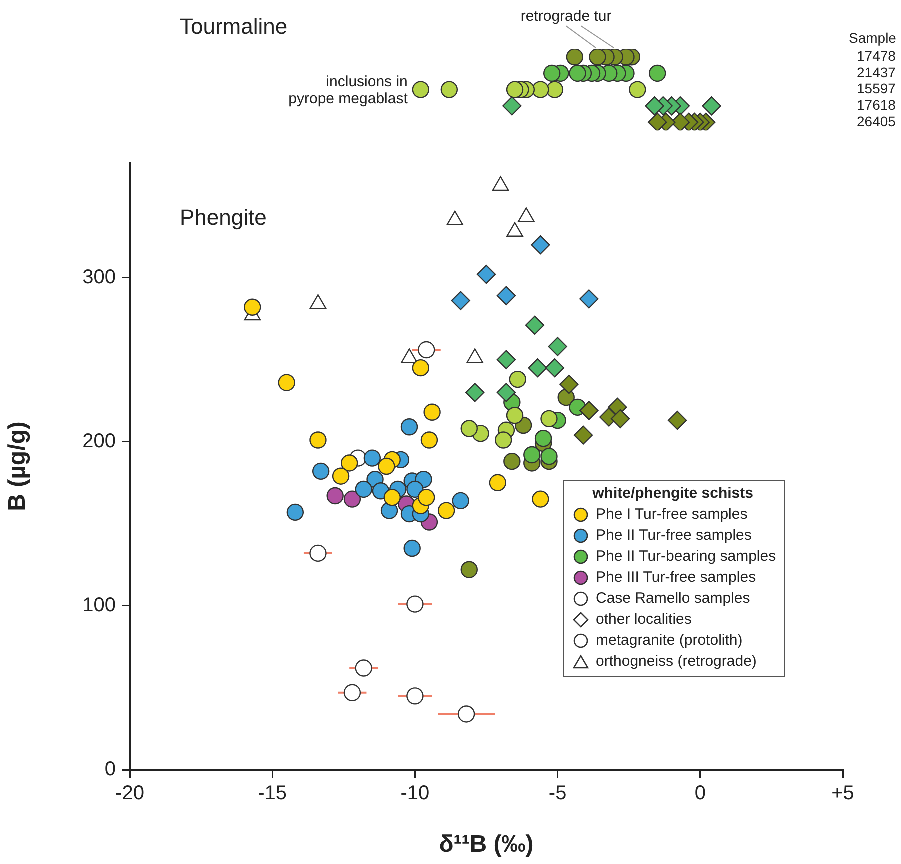  Describe the element at coordinates (876, 104) in the screenshot. I see `y-tick-label: 17618` at that location.